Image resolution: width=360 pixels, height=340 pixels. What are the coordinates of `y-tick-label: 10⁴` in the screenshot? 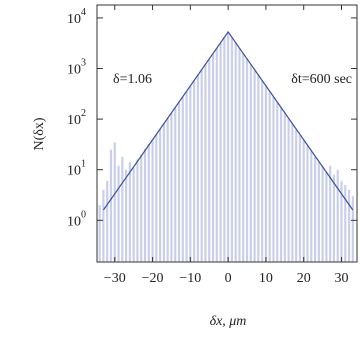 It's located at (76, 17).